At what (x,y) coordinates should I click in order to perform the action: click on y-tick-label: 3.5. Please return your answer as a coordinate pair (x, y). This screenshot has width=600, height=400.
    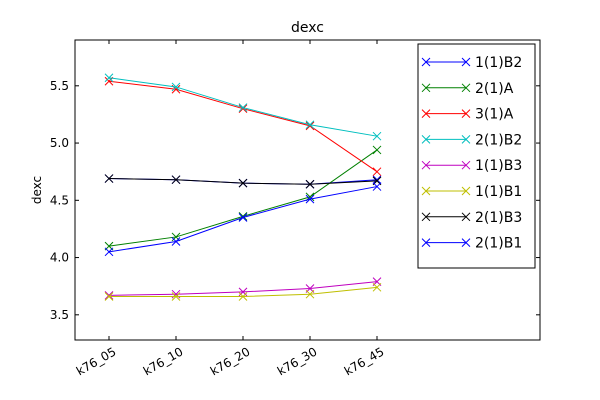
    Looking at the image, I should click on (59, 315).